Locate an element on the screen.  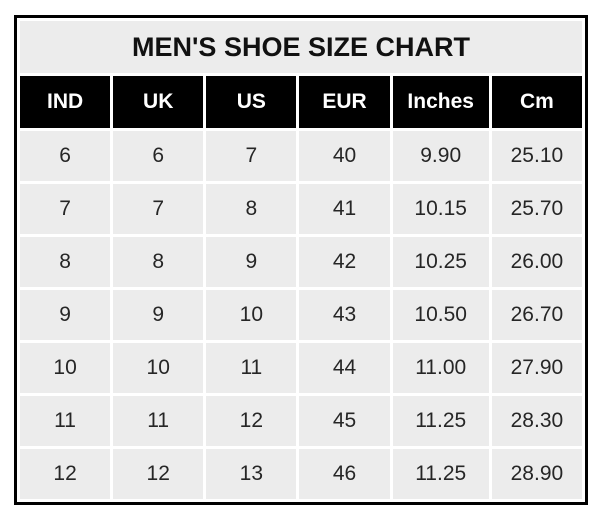
table-row: 6 6 7 40 9.90 25.10 is located at coordinates (301, 156).